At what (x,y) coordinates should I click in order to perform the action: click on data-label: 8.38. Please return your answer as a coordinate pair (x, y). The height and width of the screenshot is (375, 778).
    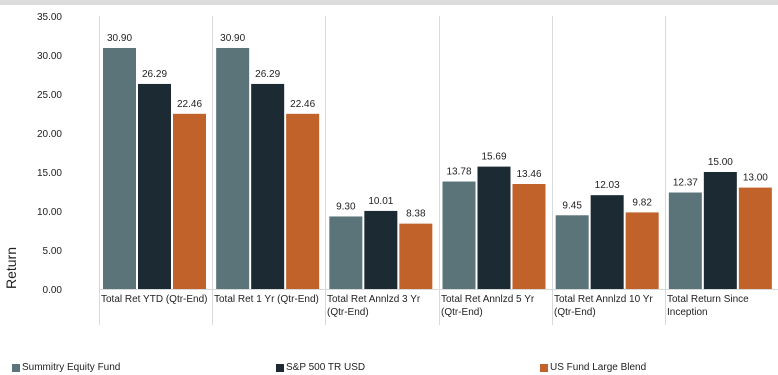
    Looking at the image, I should click on (416, 214).